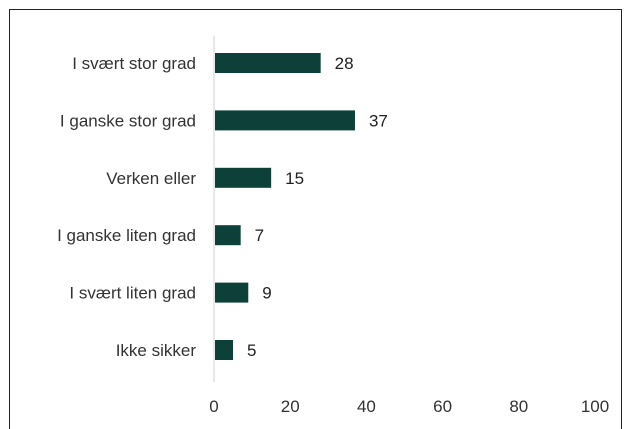 The width and height of the screenshot is (625, 429). I want to click on category-label-1: I ganske stor grad, so click(128, 120).